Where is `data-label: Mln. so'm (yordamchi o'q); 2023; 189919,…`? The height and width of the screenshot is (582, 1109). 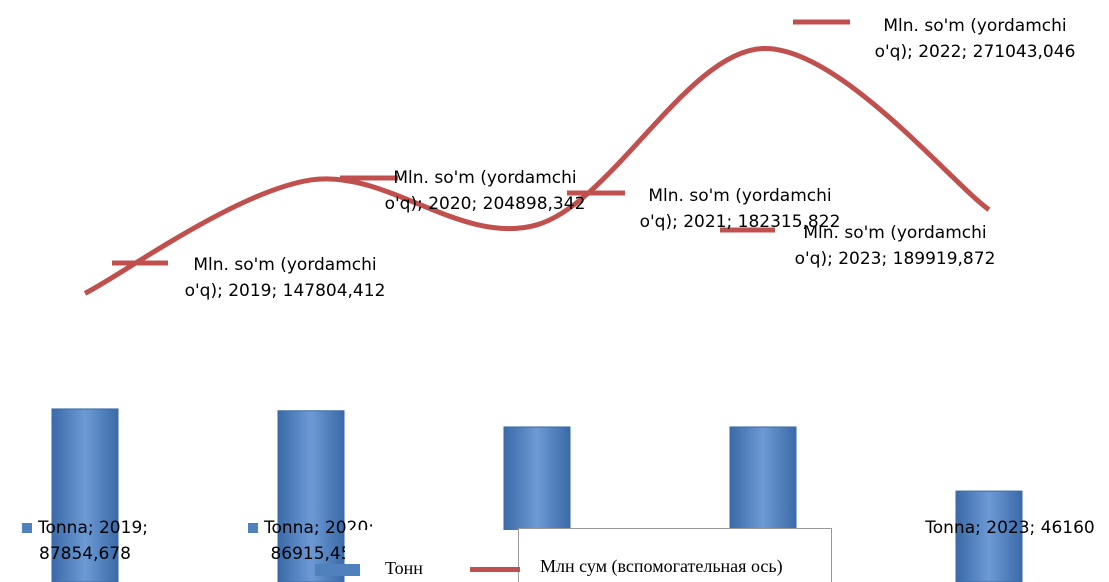
data-label: Mln. so'm (yordamchi o'q); 2023; 189919,… is located at coordinates (895, 246).